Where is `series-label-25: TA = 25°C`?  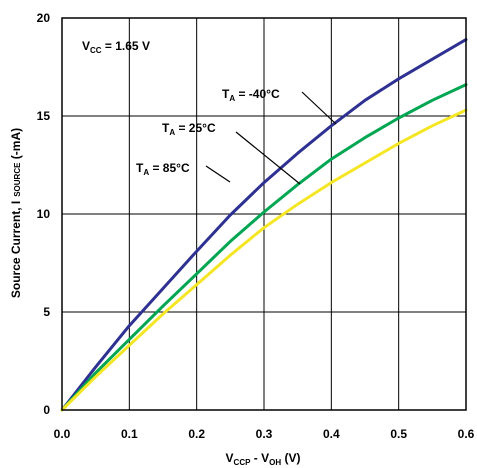
series-label-25: TA = 25°C is located at coordinates (189, 129).